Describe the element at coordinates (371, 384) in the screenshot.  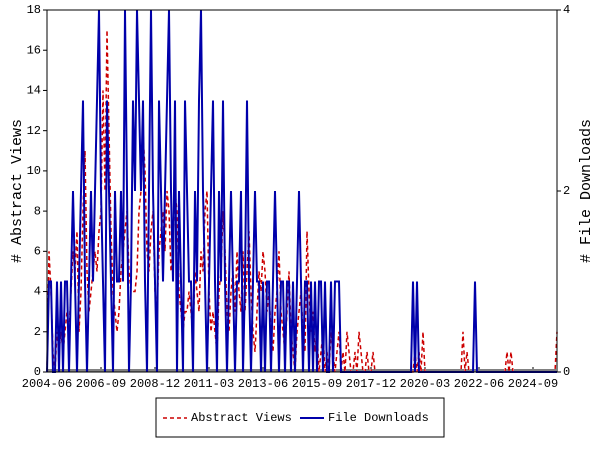
I see `x-tick-label: 2017-12` at that location.